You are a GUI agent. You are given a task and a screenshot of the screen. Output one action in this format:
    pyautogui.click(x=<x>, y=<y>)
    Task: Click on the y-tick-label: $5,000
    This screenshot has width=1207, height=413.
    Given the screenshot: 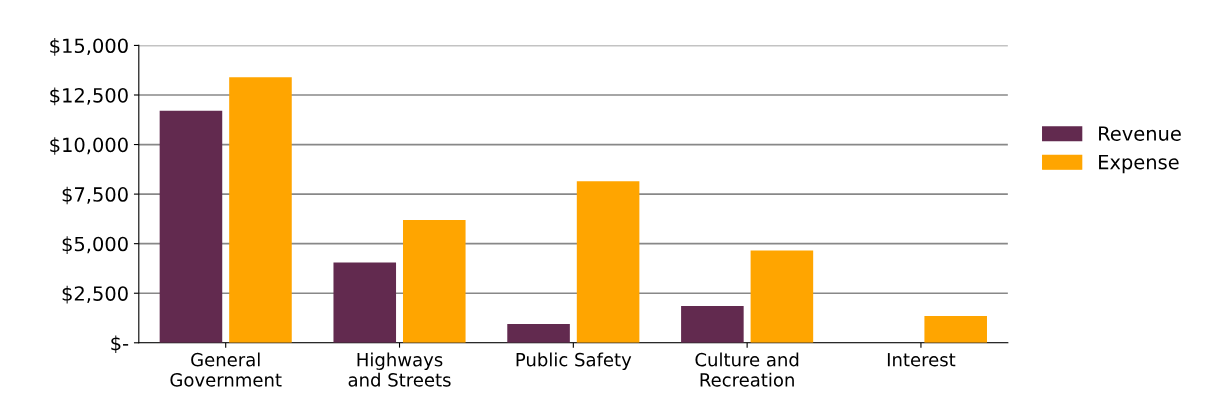 What is the action you would take?
    pyautogui.click(x=95, y=245)
    